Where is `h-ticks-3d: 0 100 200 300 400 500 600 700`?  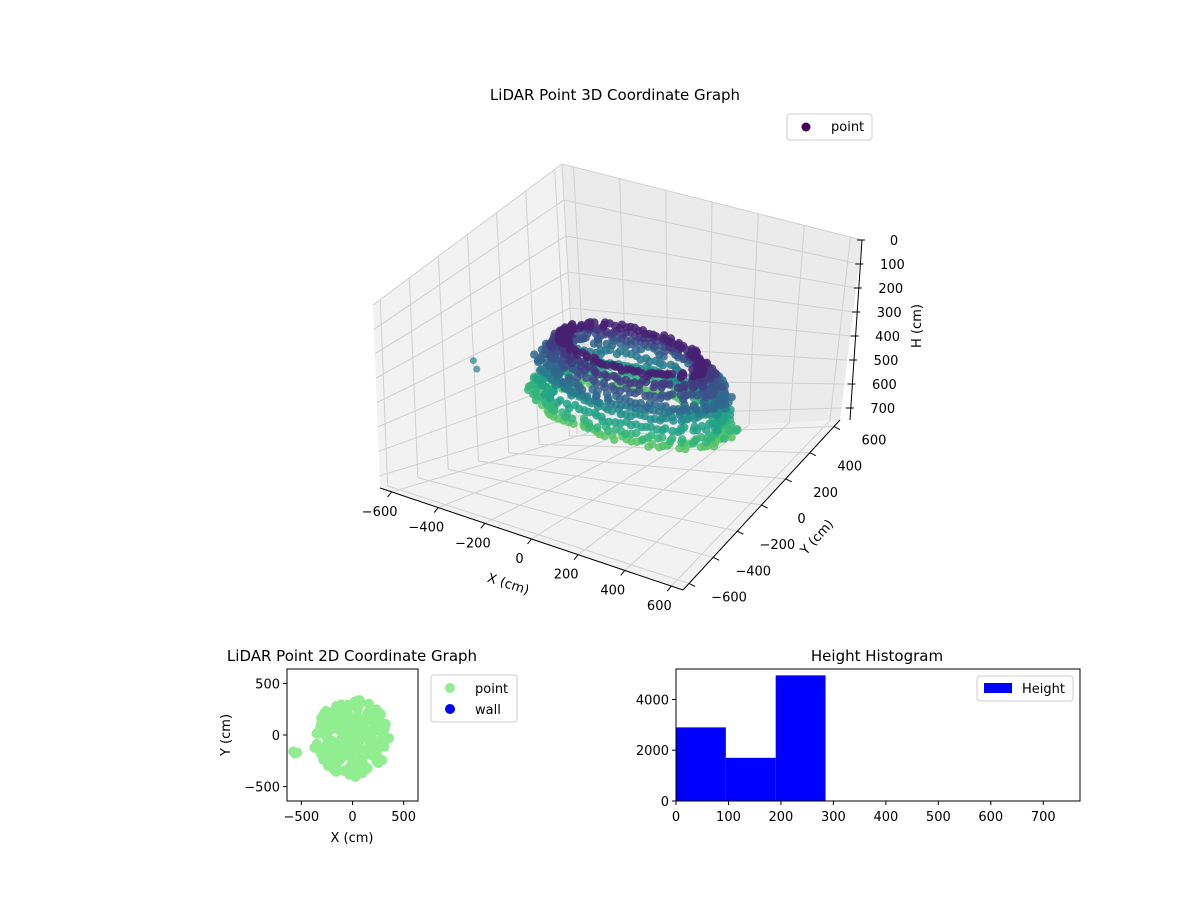 h-ticks-3d: 0 100 200 300 400 500 600 700 is located at coordinates (875, 325).